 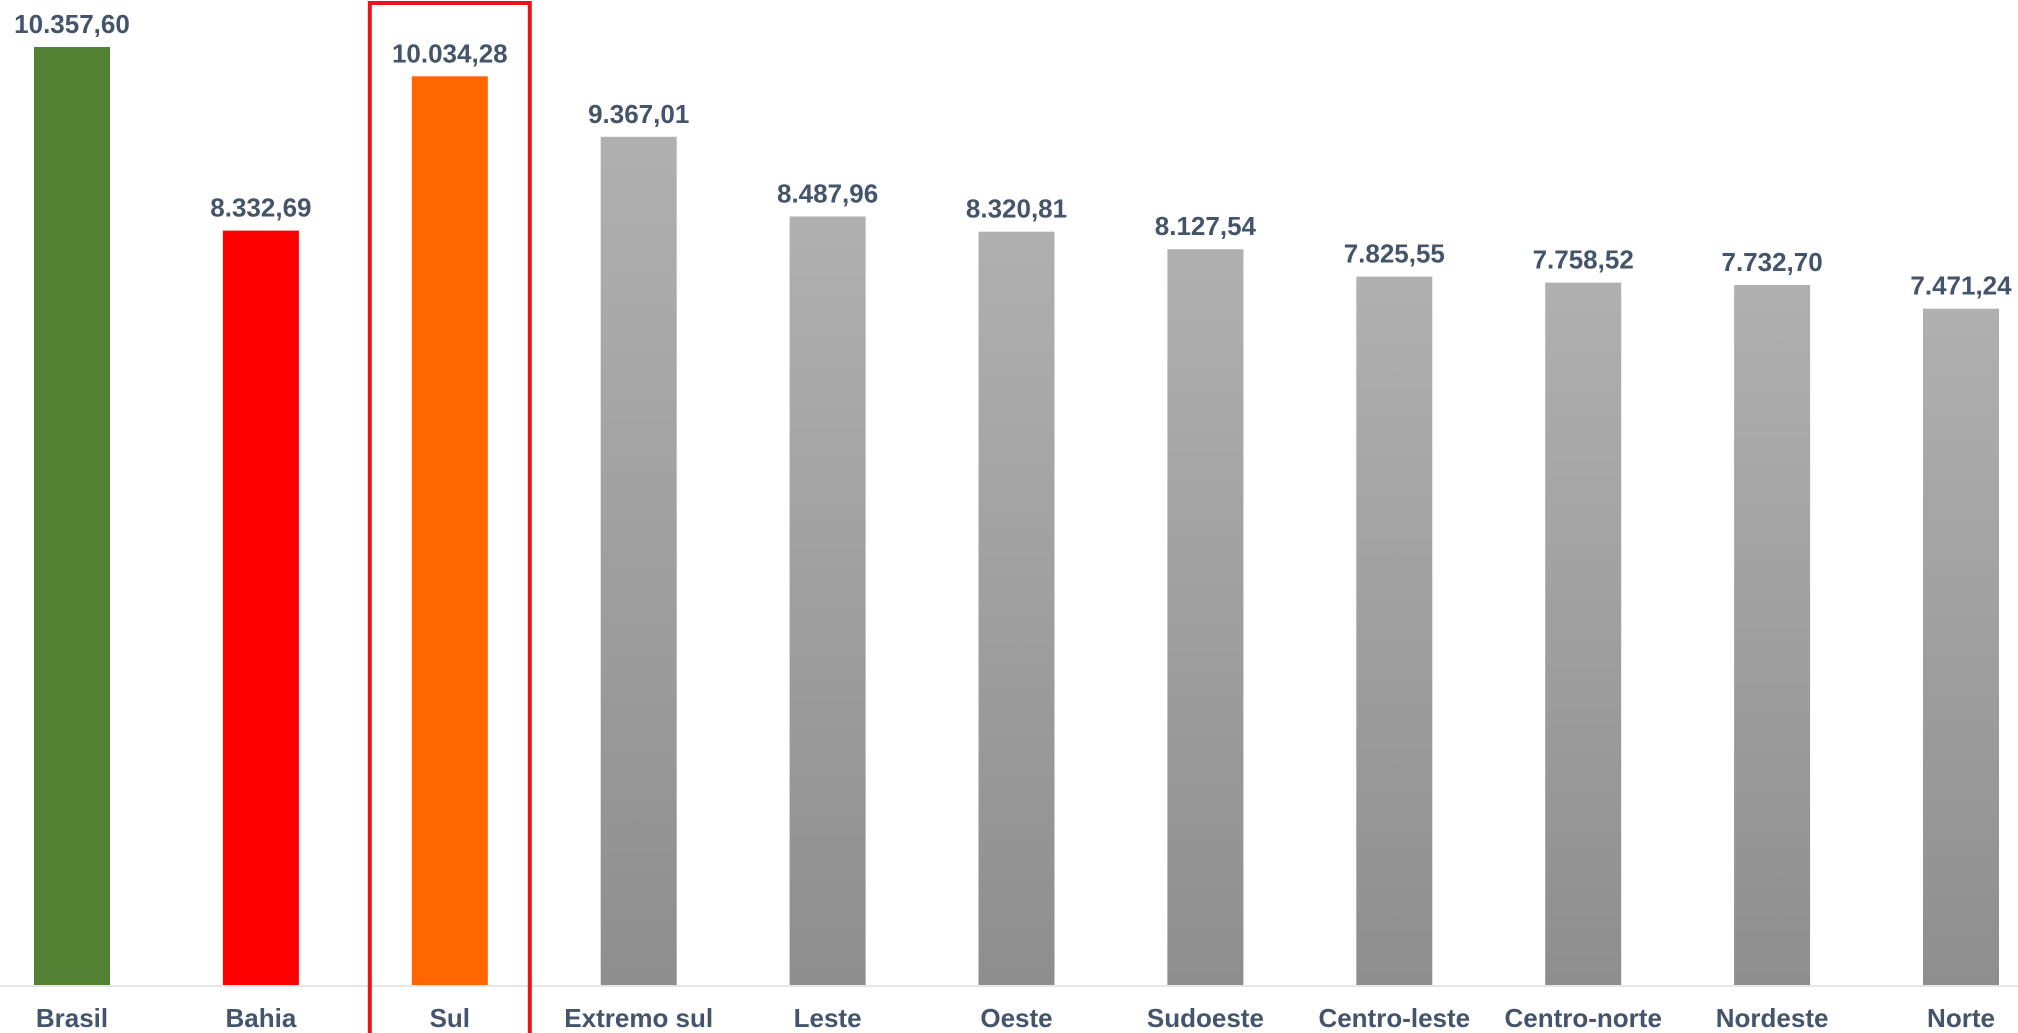 I want to click on category-label: Leste, so click(x=828, y=1018).